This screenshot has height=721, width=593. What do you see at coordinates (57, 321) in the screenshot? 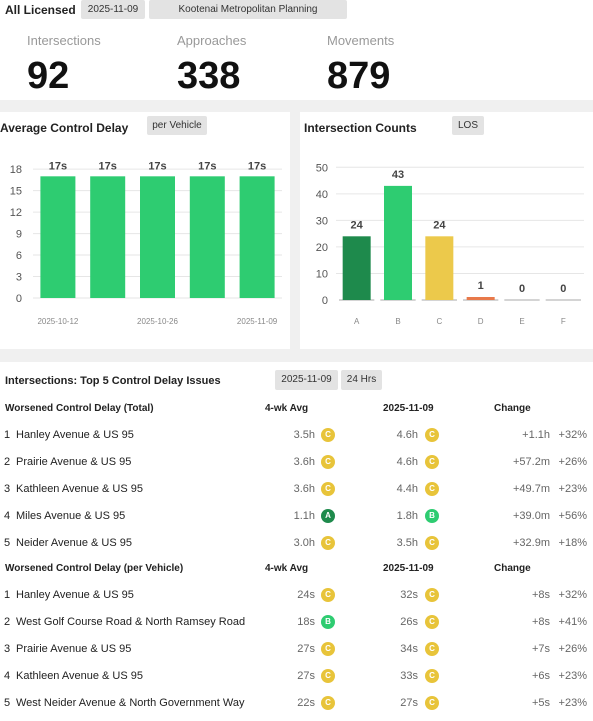
I see `x-tick-label: 2025-10-12` at bounding box center [57, 321].